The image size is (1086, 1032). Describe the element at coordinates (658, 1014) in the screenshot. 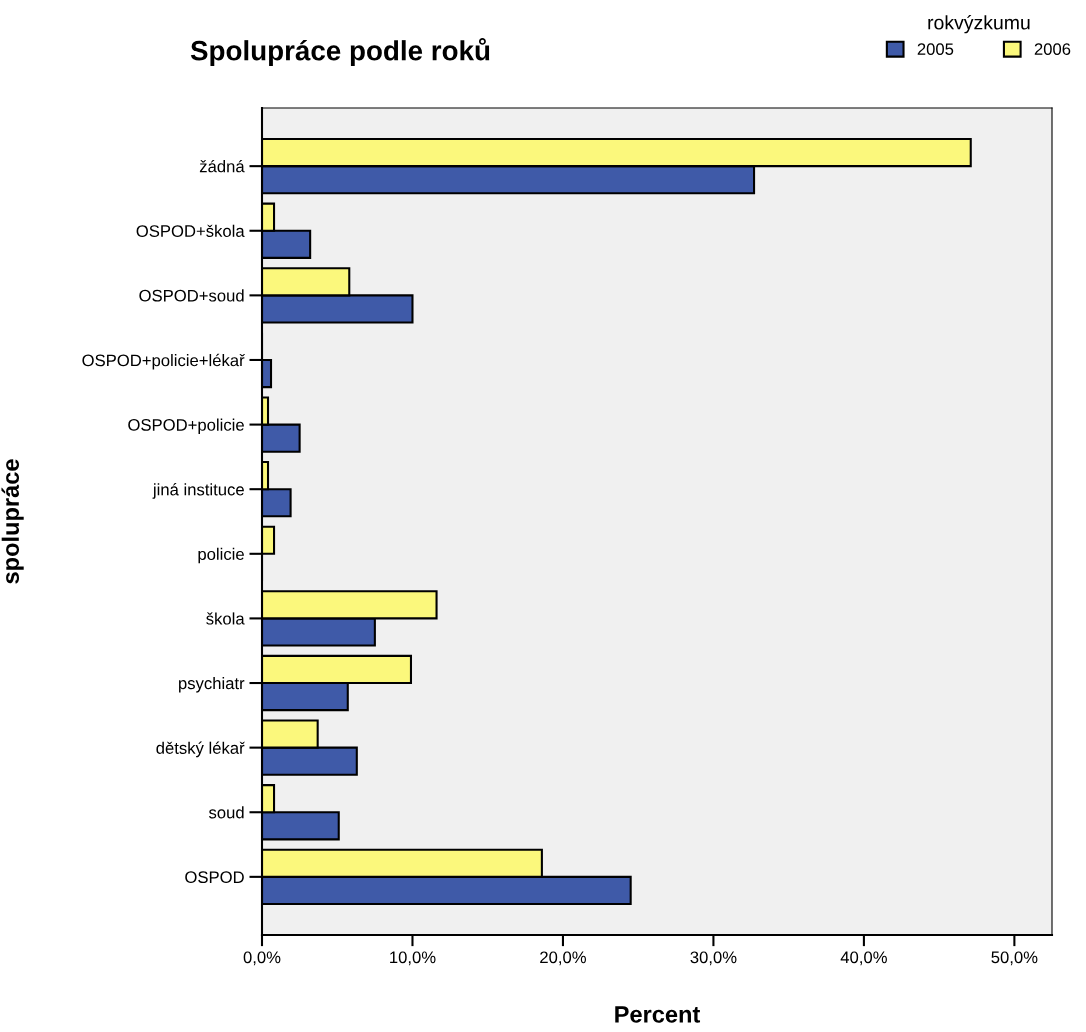

I see `x-axis-title: Percent` at that location.